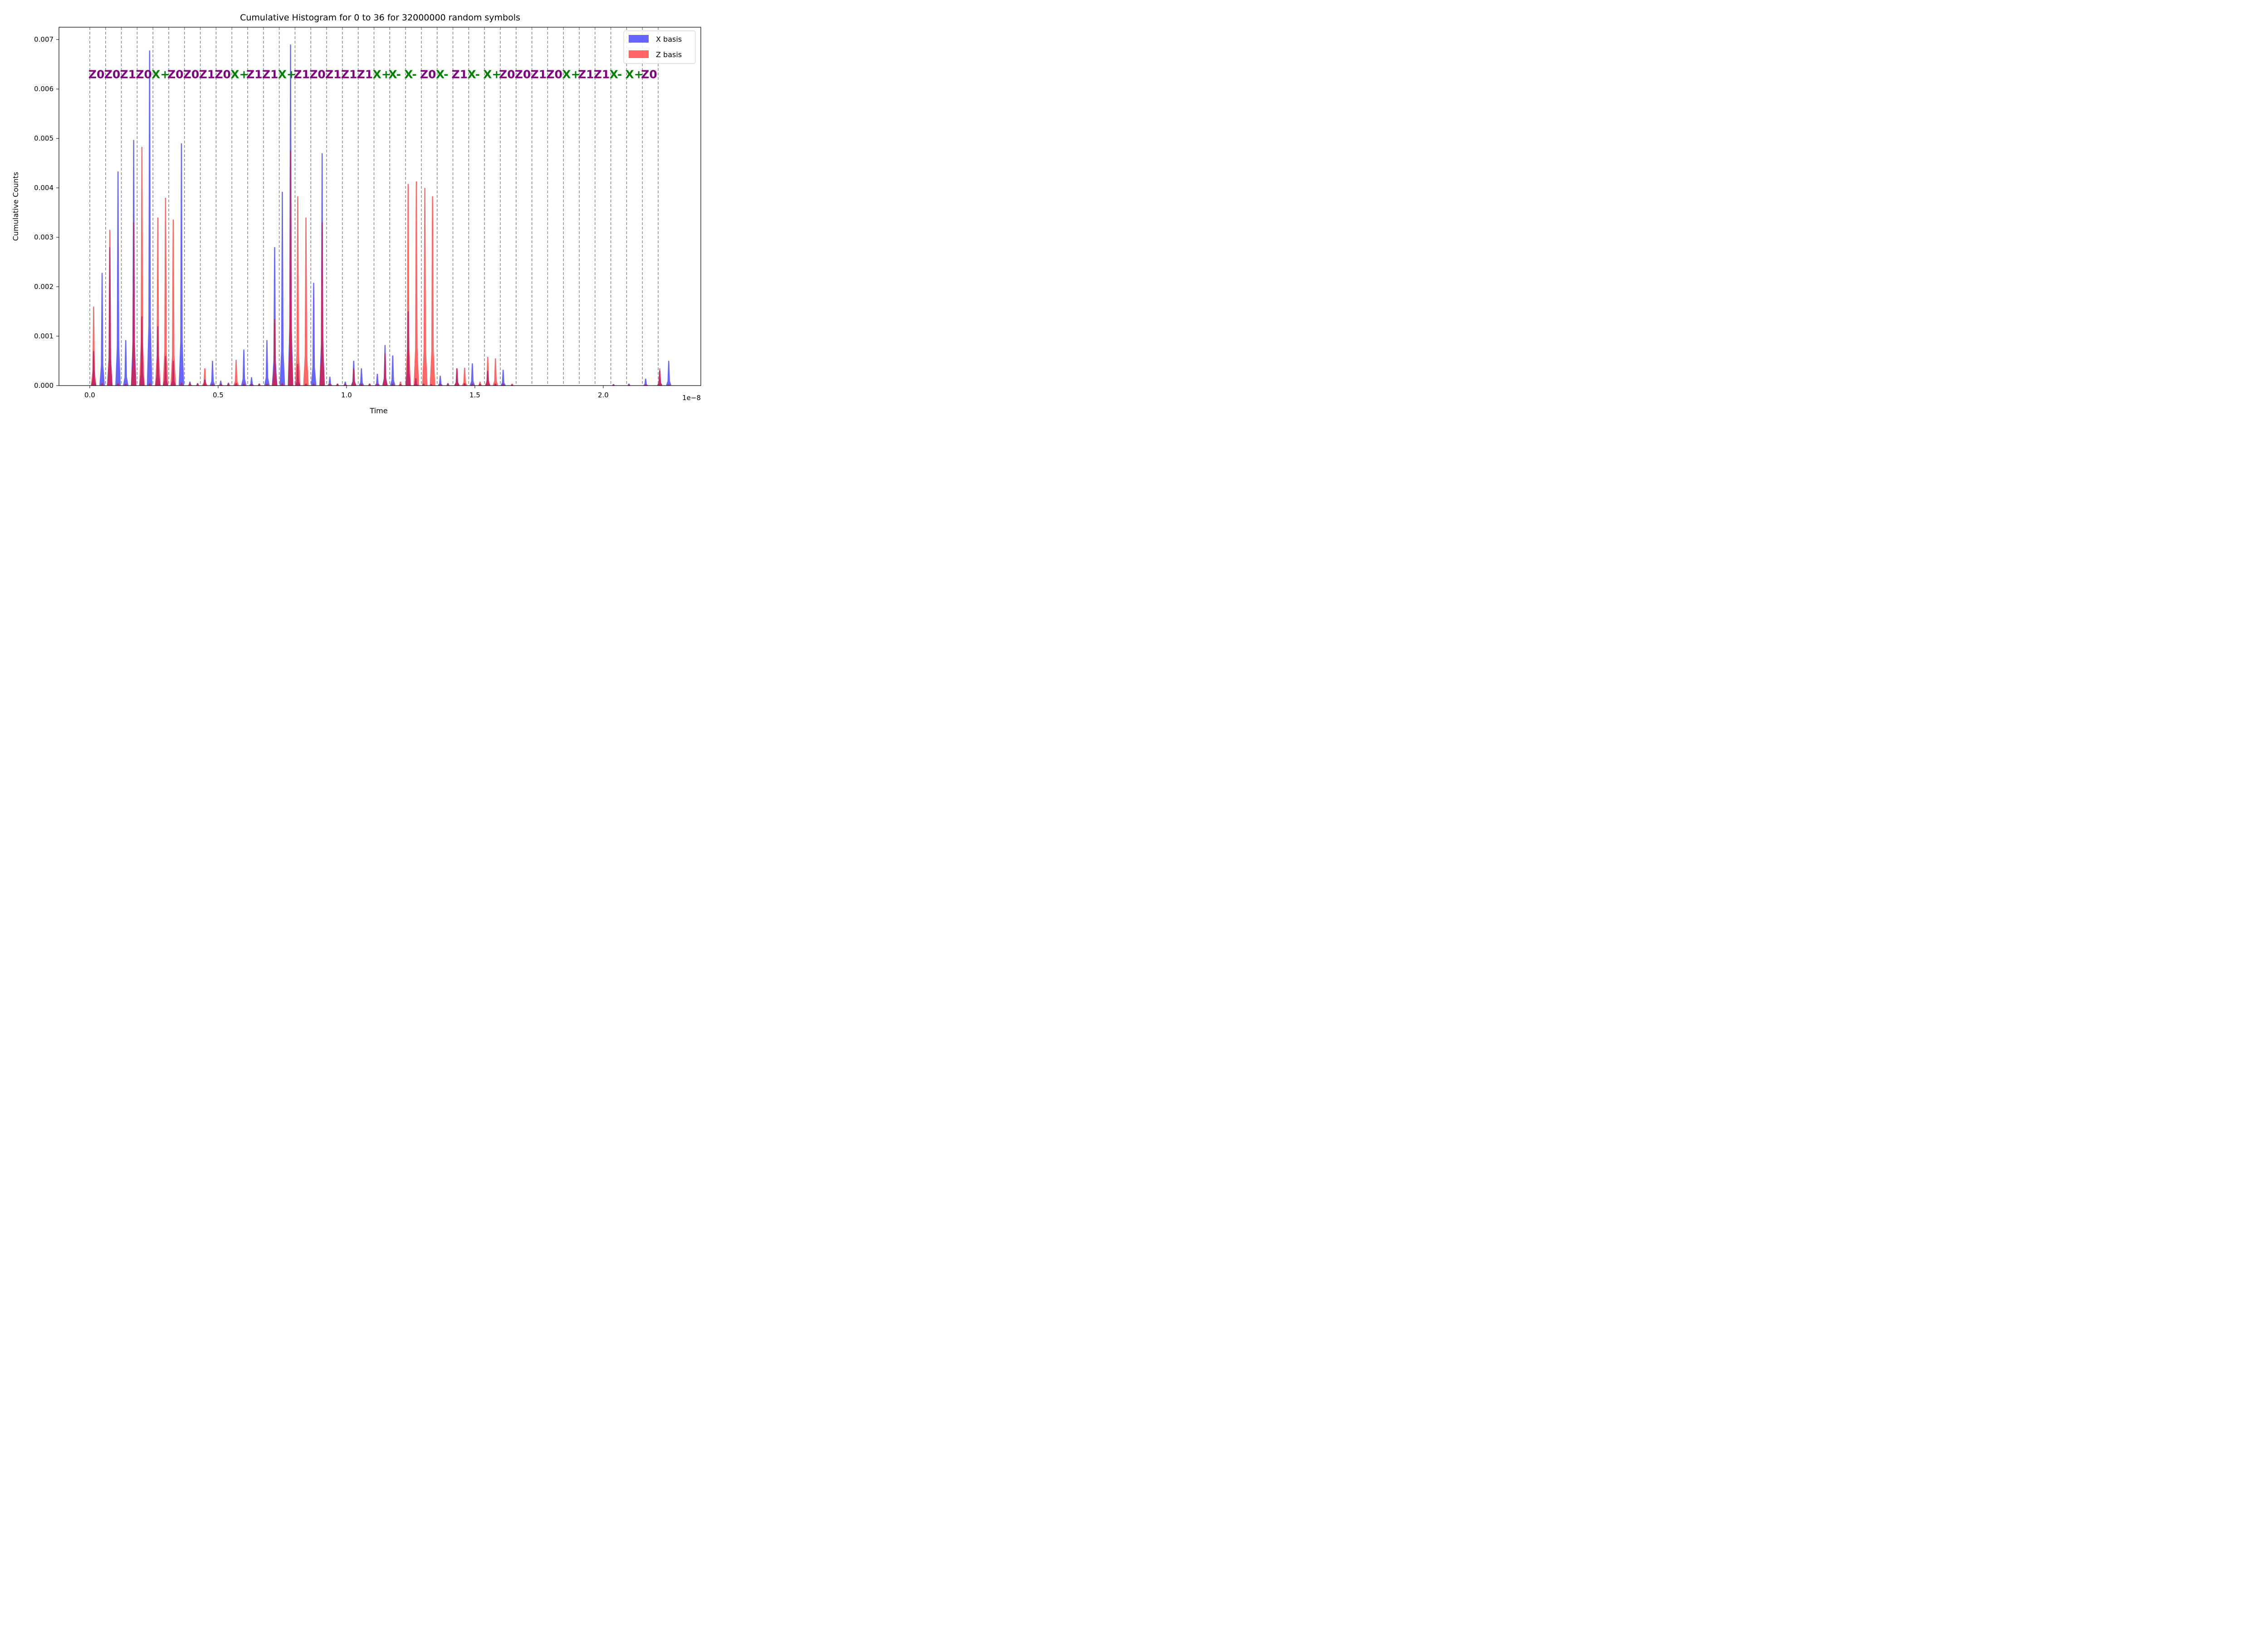 The image size is (2268, 1633). I want to click on y-tick-label-5: 0.005, so click(44, 138).